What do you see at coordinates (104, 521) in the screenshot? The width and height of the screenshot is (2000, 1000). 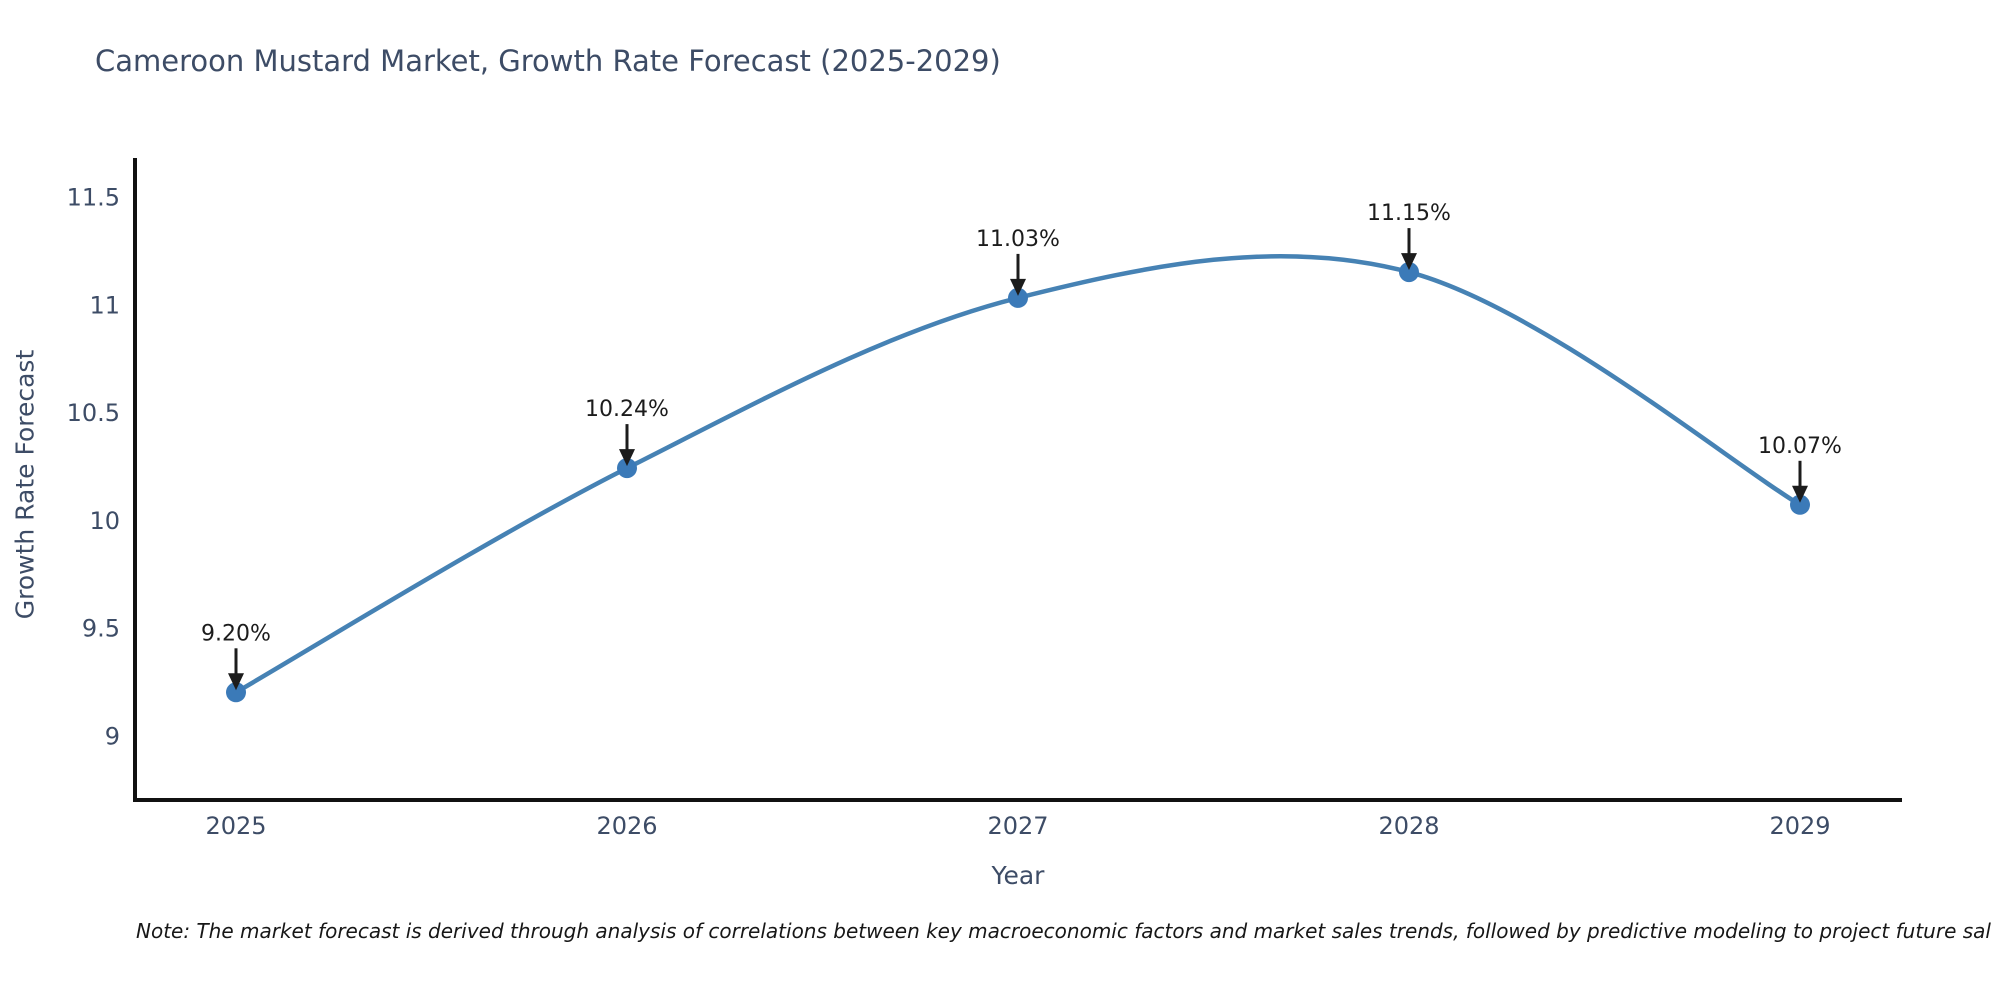 I see `y-tick-label: 10` at bounding box center [104, 521].